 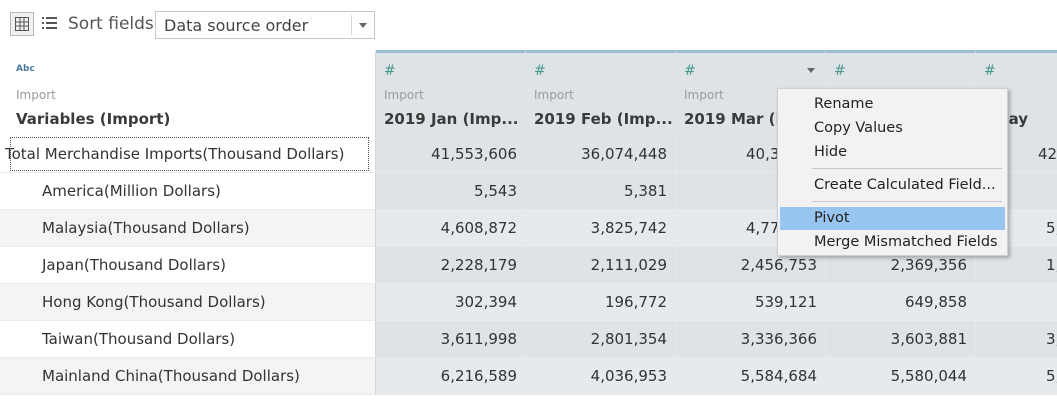 What do you see at coordinates (601, 154) in the screenshot?
I see `table-cell: 36,074,448` at bounding box center [601, 154].